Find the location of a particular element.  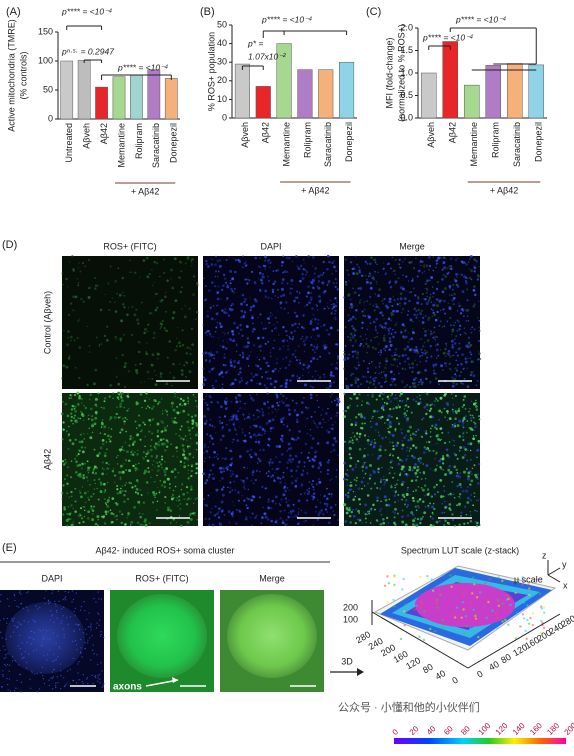

left-tick-label: 40 is located at coordinates (441, 675).